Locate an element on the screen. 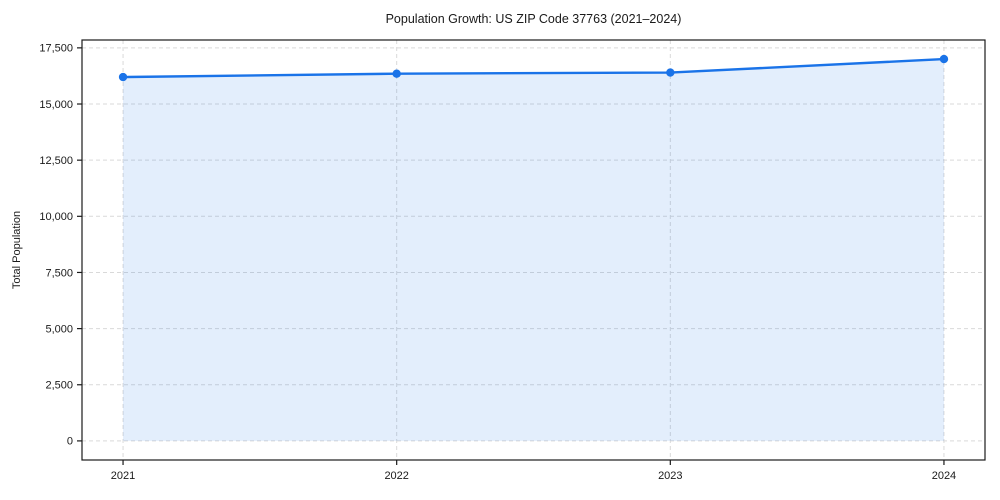 This screenshot has width=1000, height=500. x-tick-label: 2022 is located at coordinates (396, 476).